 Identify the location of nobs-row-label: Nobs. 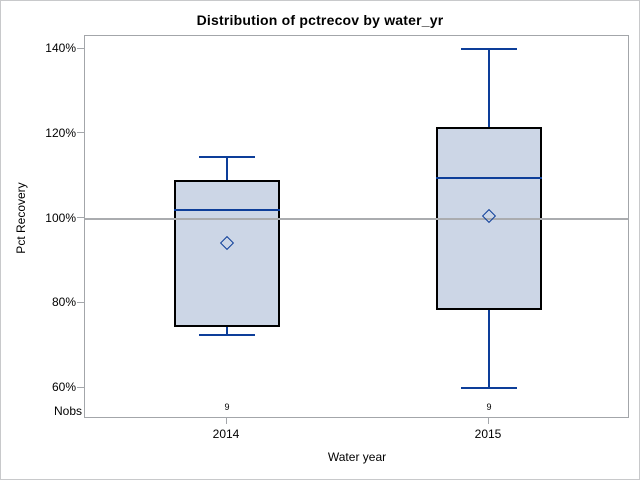
(67, 411).